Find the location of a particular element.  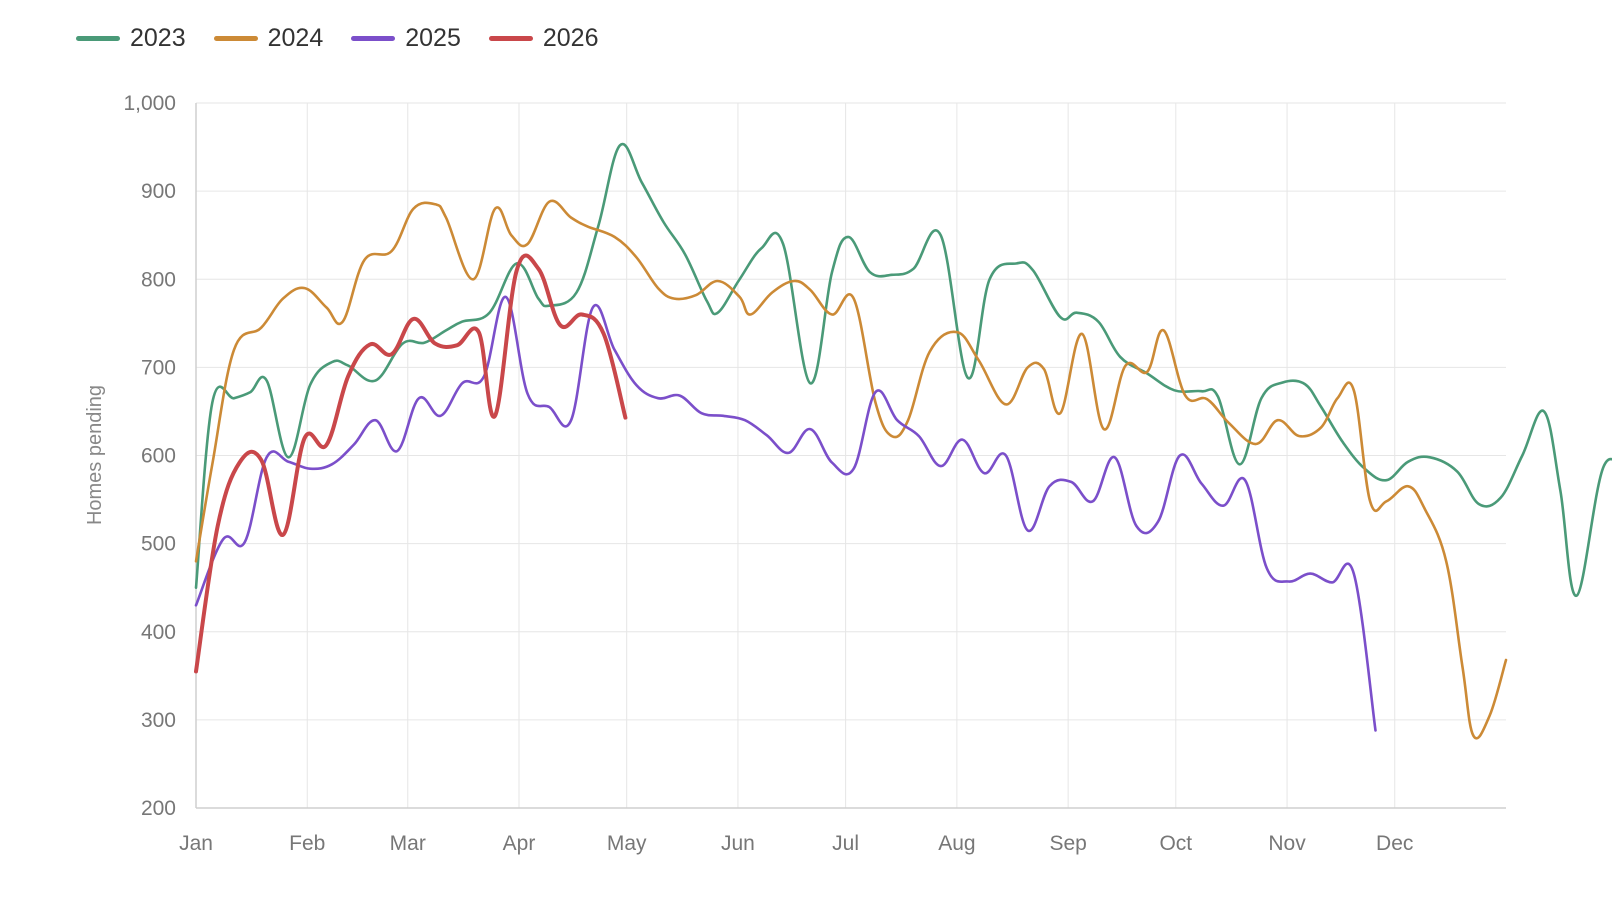

legend-label: 2025 is located at coordinates (433, 38).